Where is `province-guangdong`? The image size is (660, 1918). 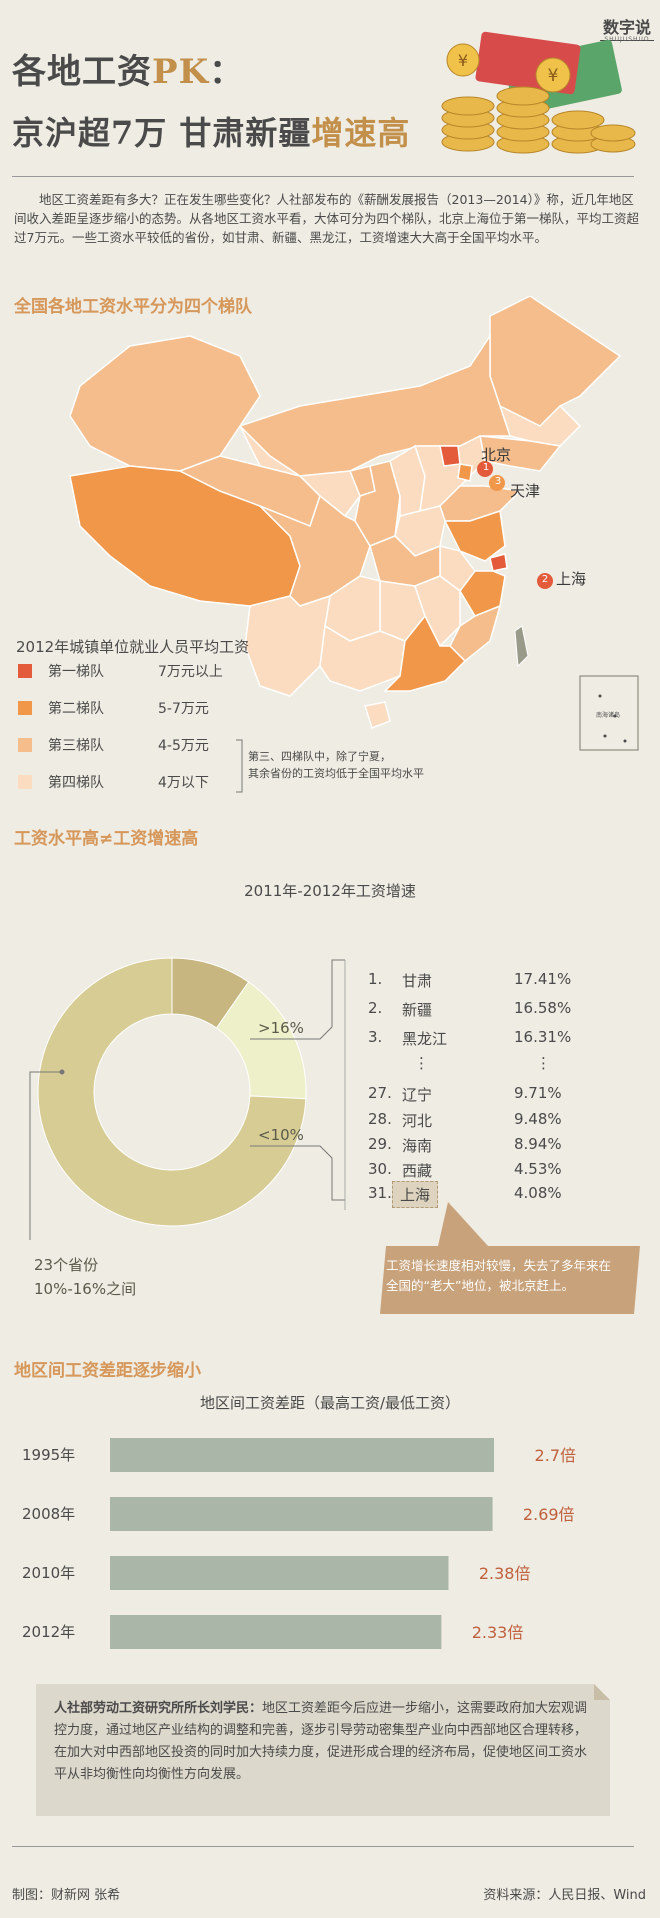
province-guangdong is located at coordinates (425, 653).